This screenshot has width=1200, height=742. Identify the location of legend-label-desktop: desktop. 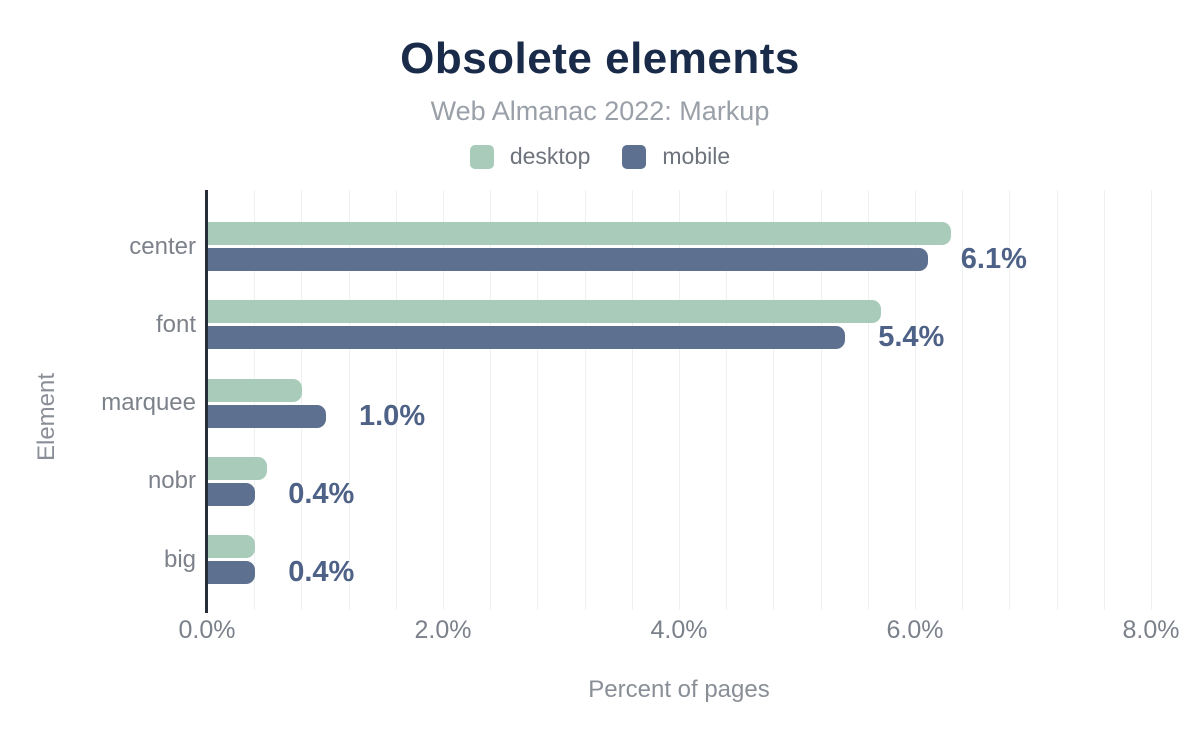
(550, 156).